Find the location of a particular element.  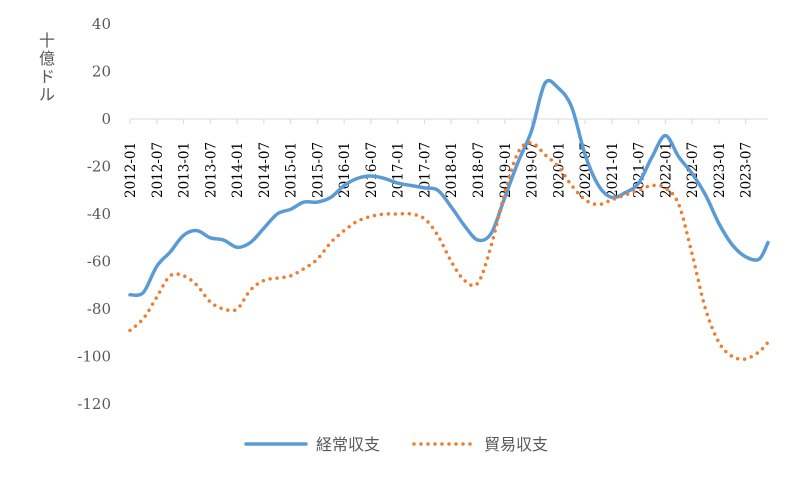

x-tick-label: 2015-07 is located at coordinates (318, 170).